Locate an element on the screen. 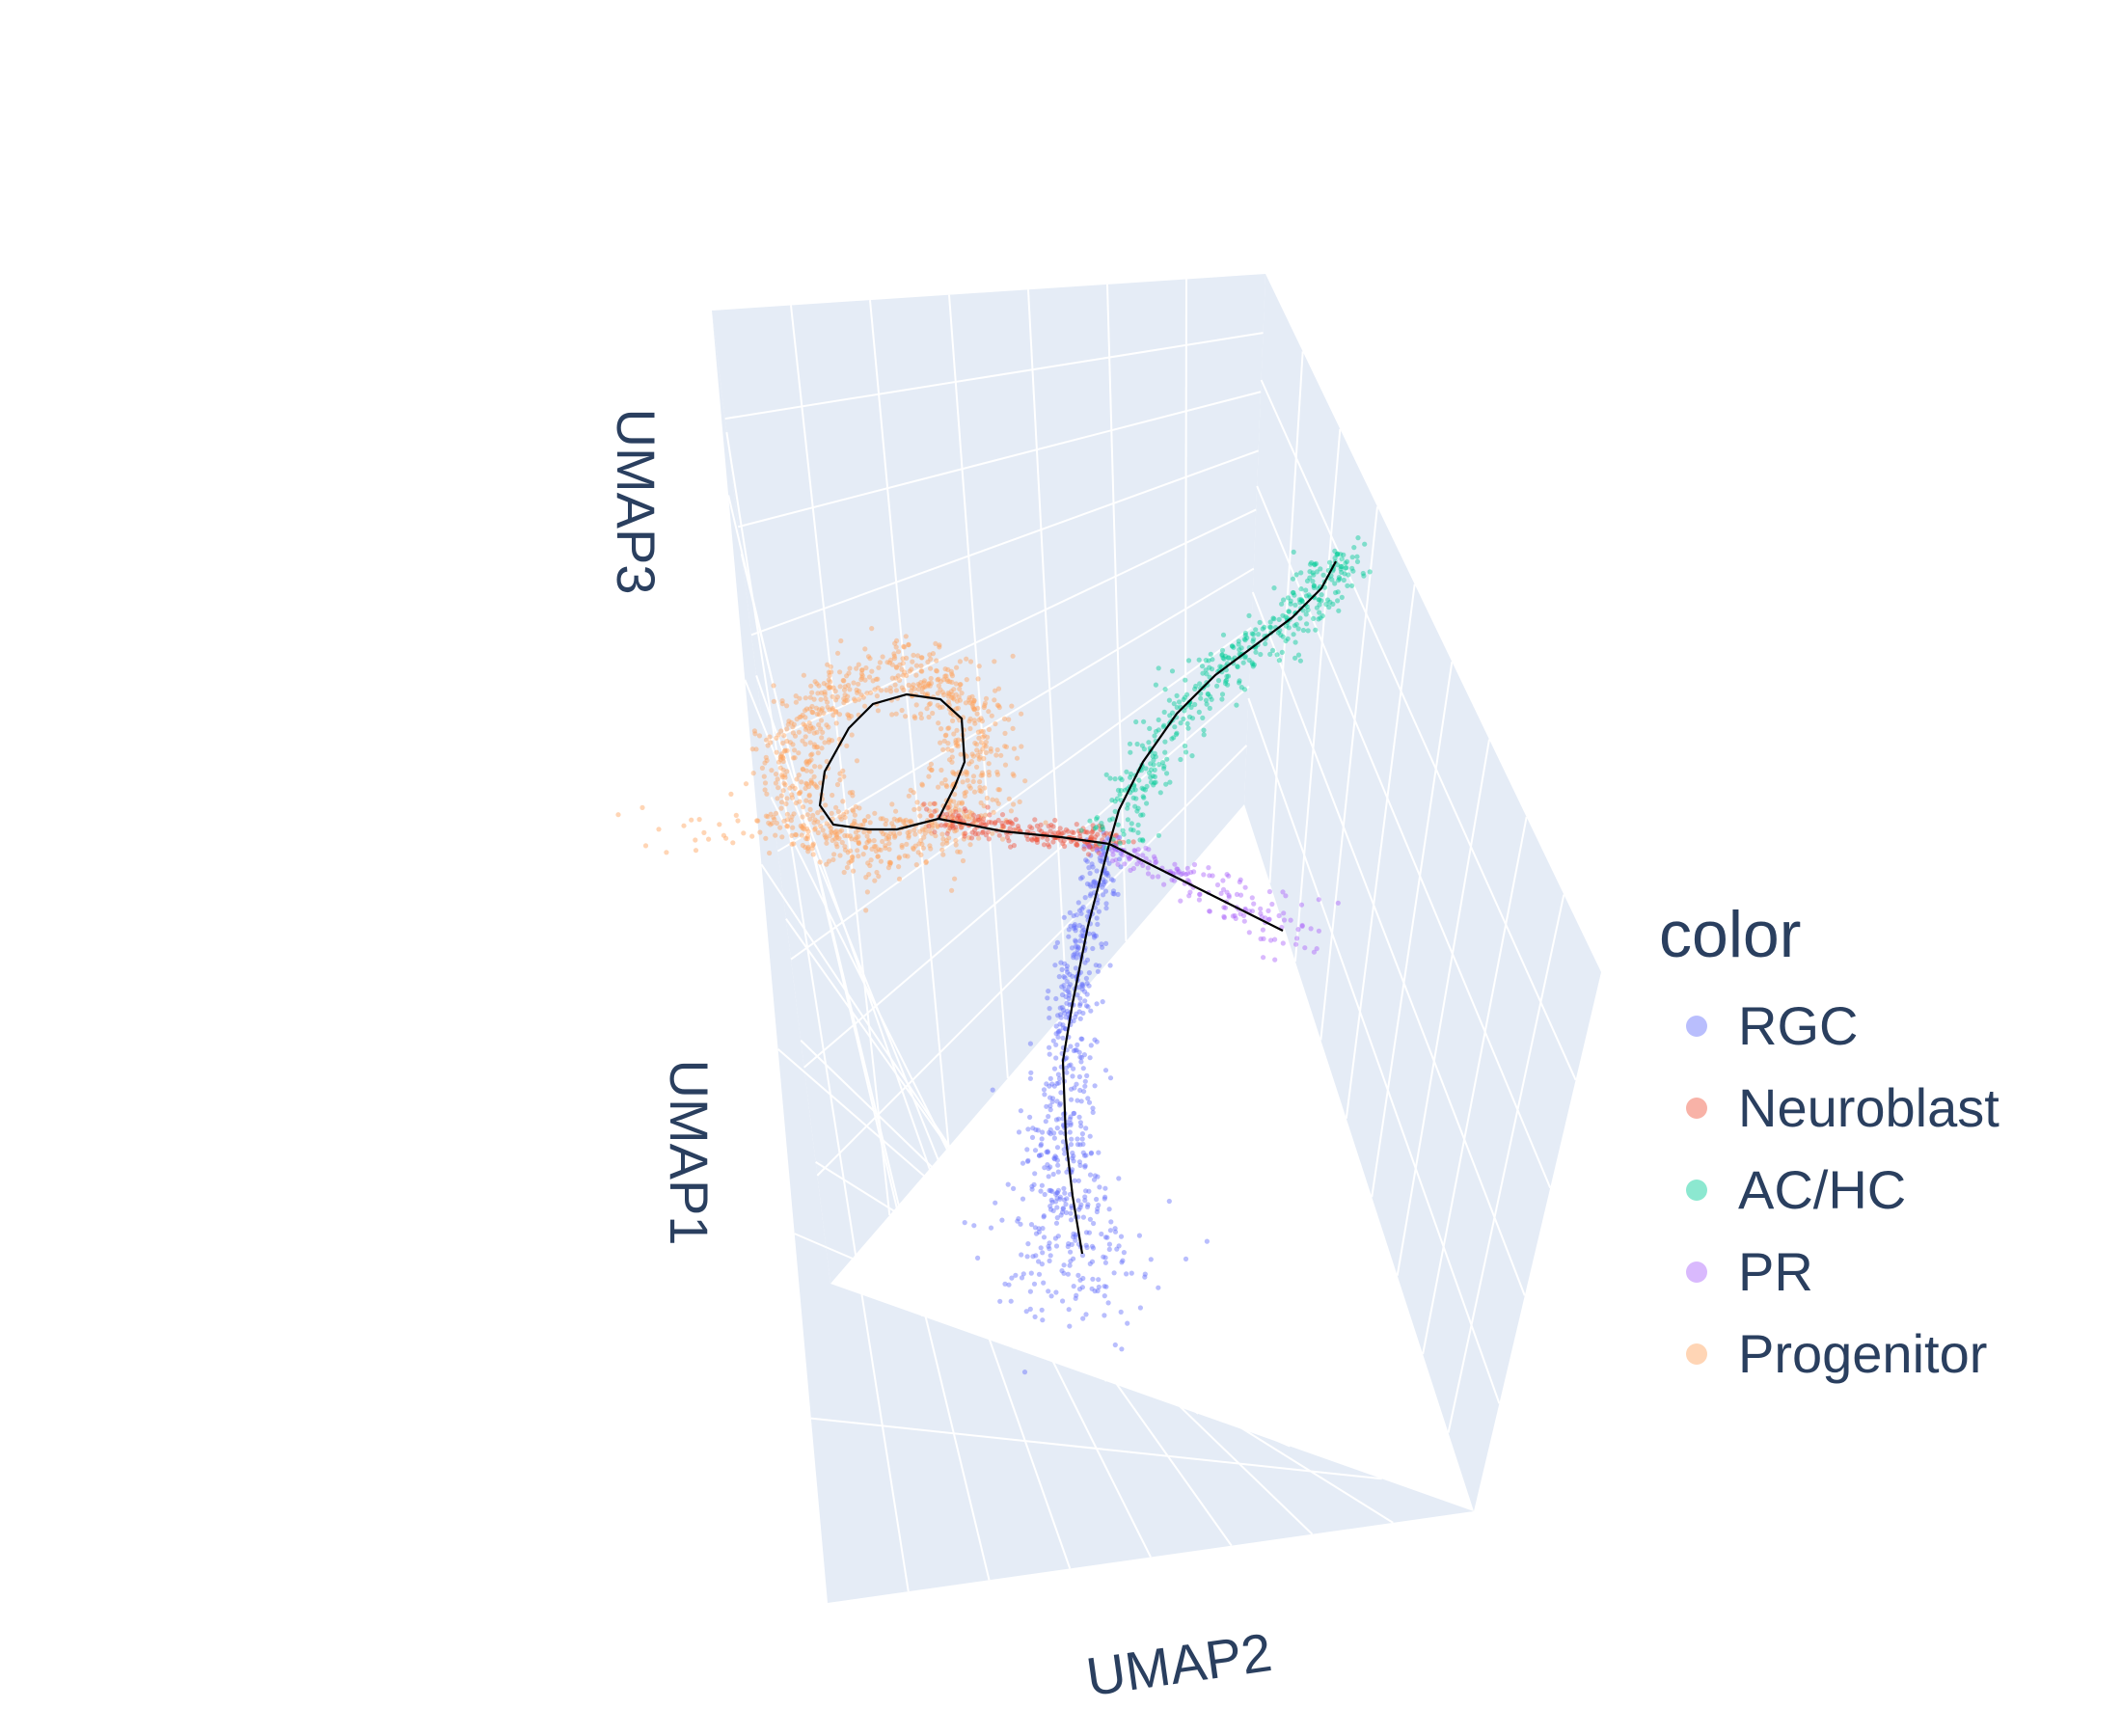 The height and width of the screenshot is (1736, 2122). legend-item-rgc: RGC is located at coordinates (1830, 1026).